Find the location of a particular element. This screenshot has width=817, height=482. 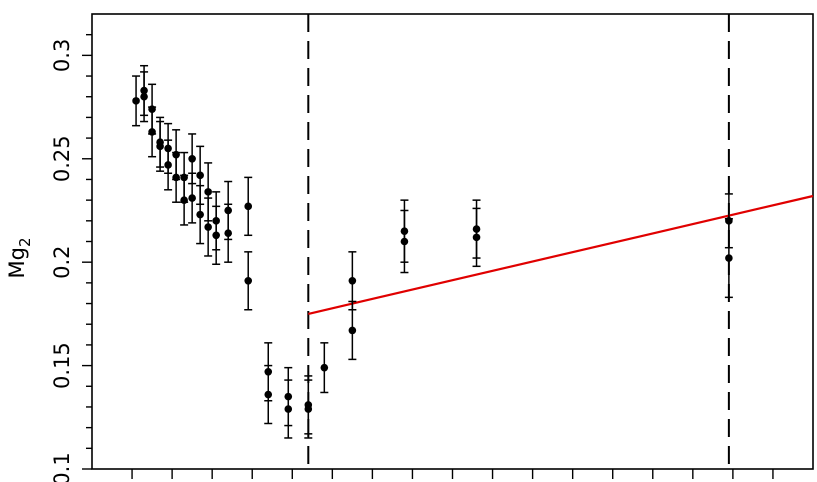

y-axis-label-subscript: 2 is located at coordinates (25, 243).